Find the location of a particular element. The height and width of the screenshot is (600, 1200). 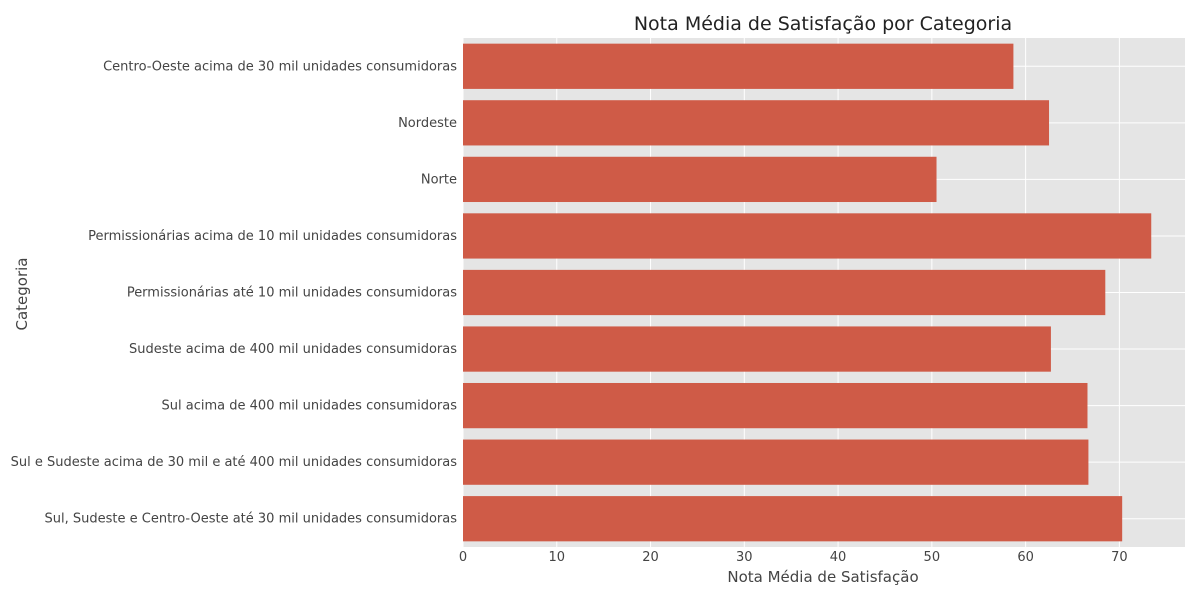

y-axis-label: Categoria is located at coordinates (22, 293).